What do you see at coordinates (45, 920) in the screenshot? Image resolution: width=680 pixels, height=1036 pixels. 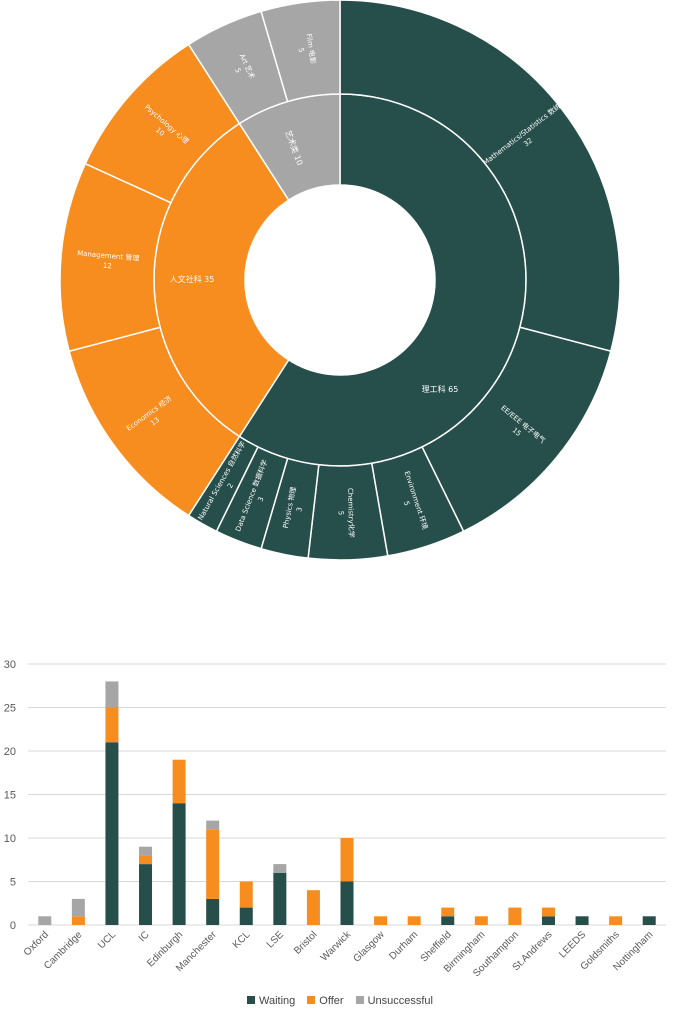 I see `bar-oxford-unsuccessful` at bounding box center [45, 920].